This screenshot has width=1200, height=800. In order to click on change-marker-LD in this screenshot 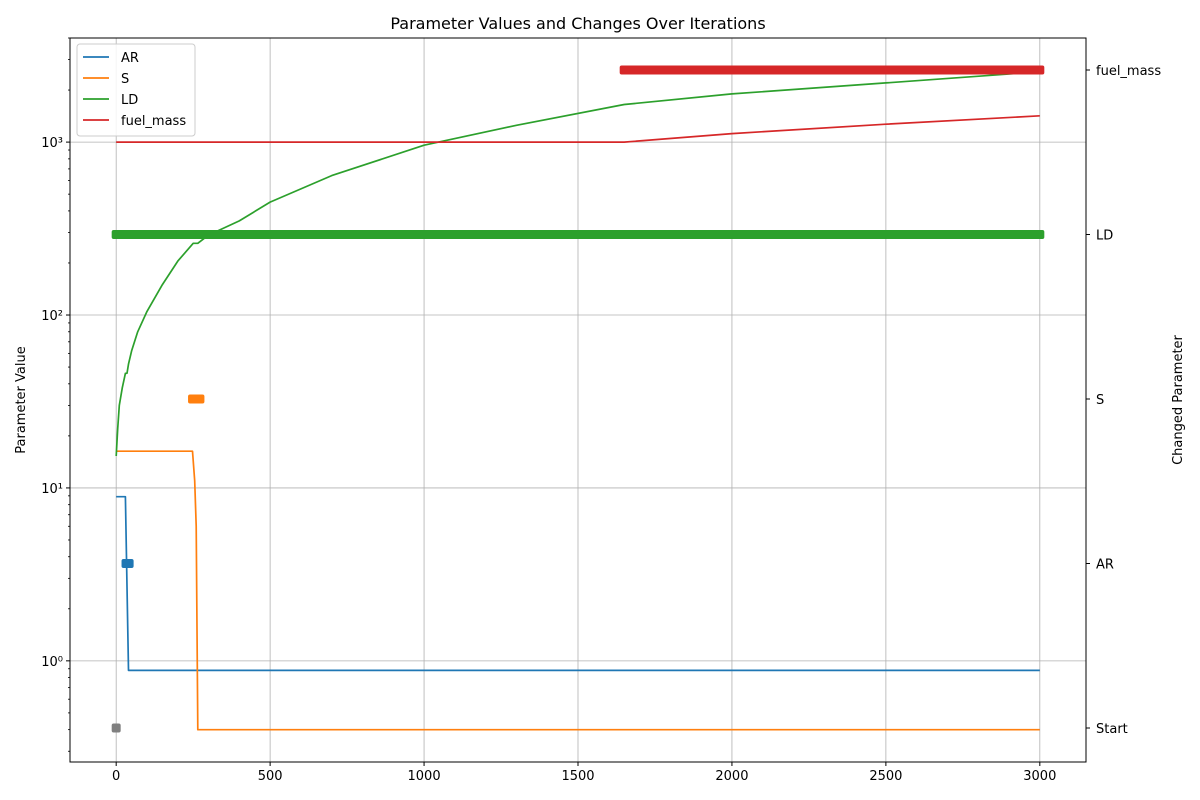, I will do `click(578, 234)`.